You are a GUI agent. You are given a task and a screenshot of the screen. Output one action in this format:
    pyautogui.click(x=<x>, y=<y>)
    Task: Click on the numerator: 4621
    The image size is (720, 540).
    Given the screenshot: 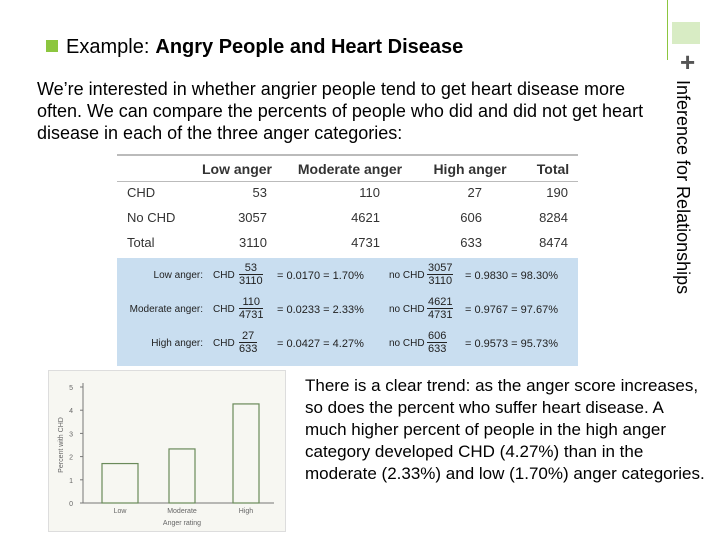 What is the action you would take?
    pyautogui.click(x=440, y=302)
    